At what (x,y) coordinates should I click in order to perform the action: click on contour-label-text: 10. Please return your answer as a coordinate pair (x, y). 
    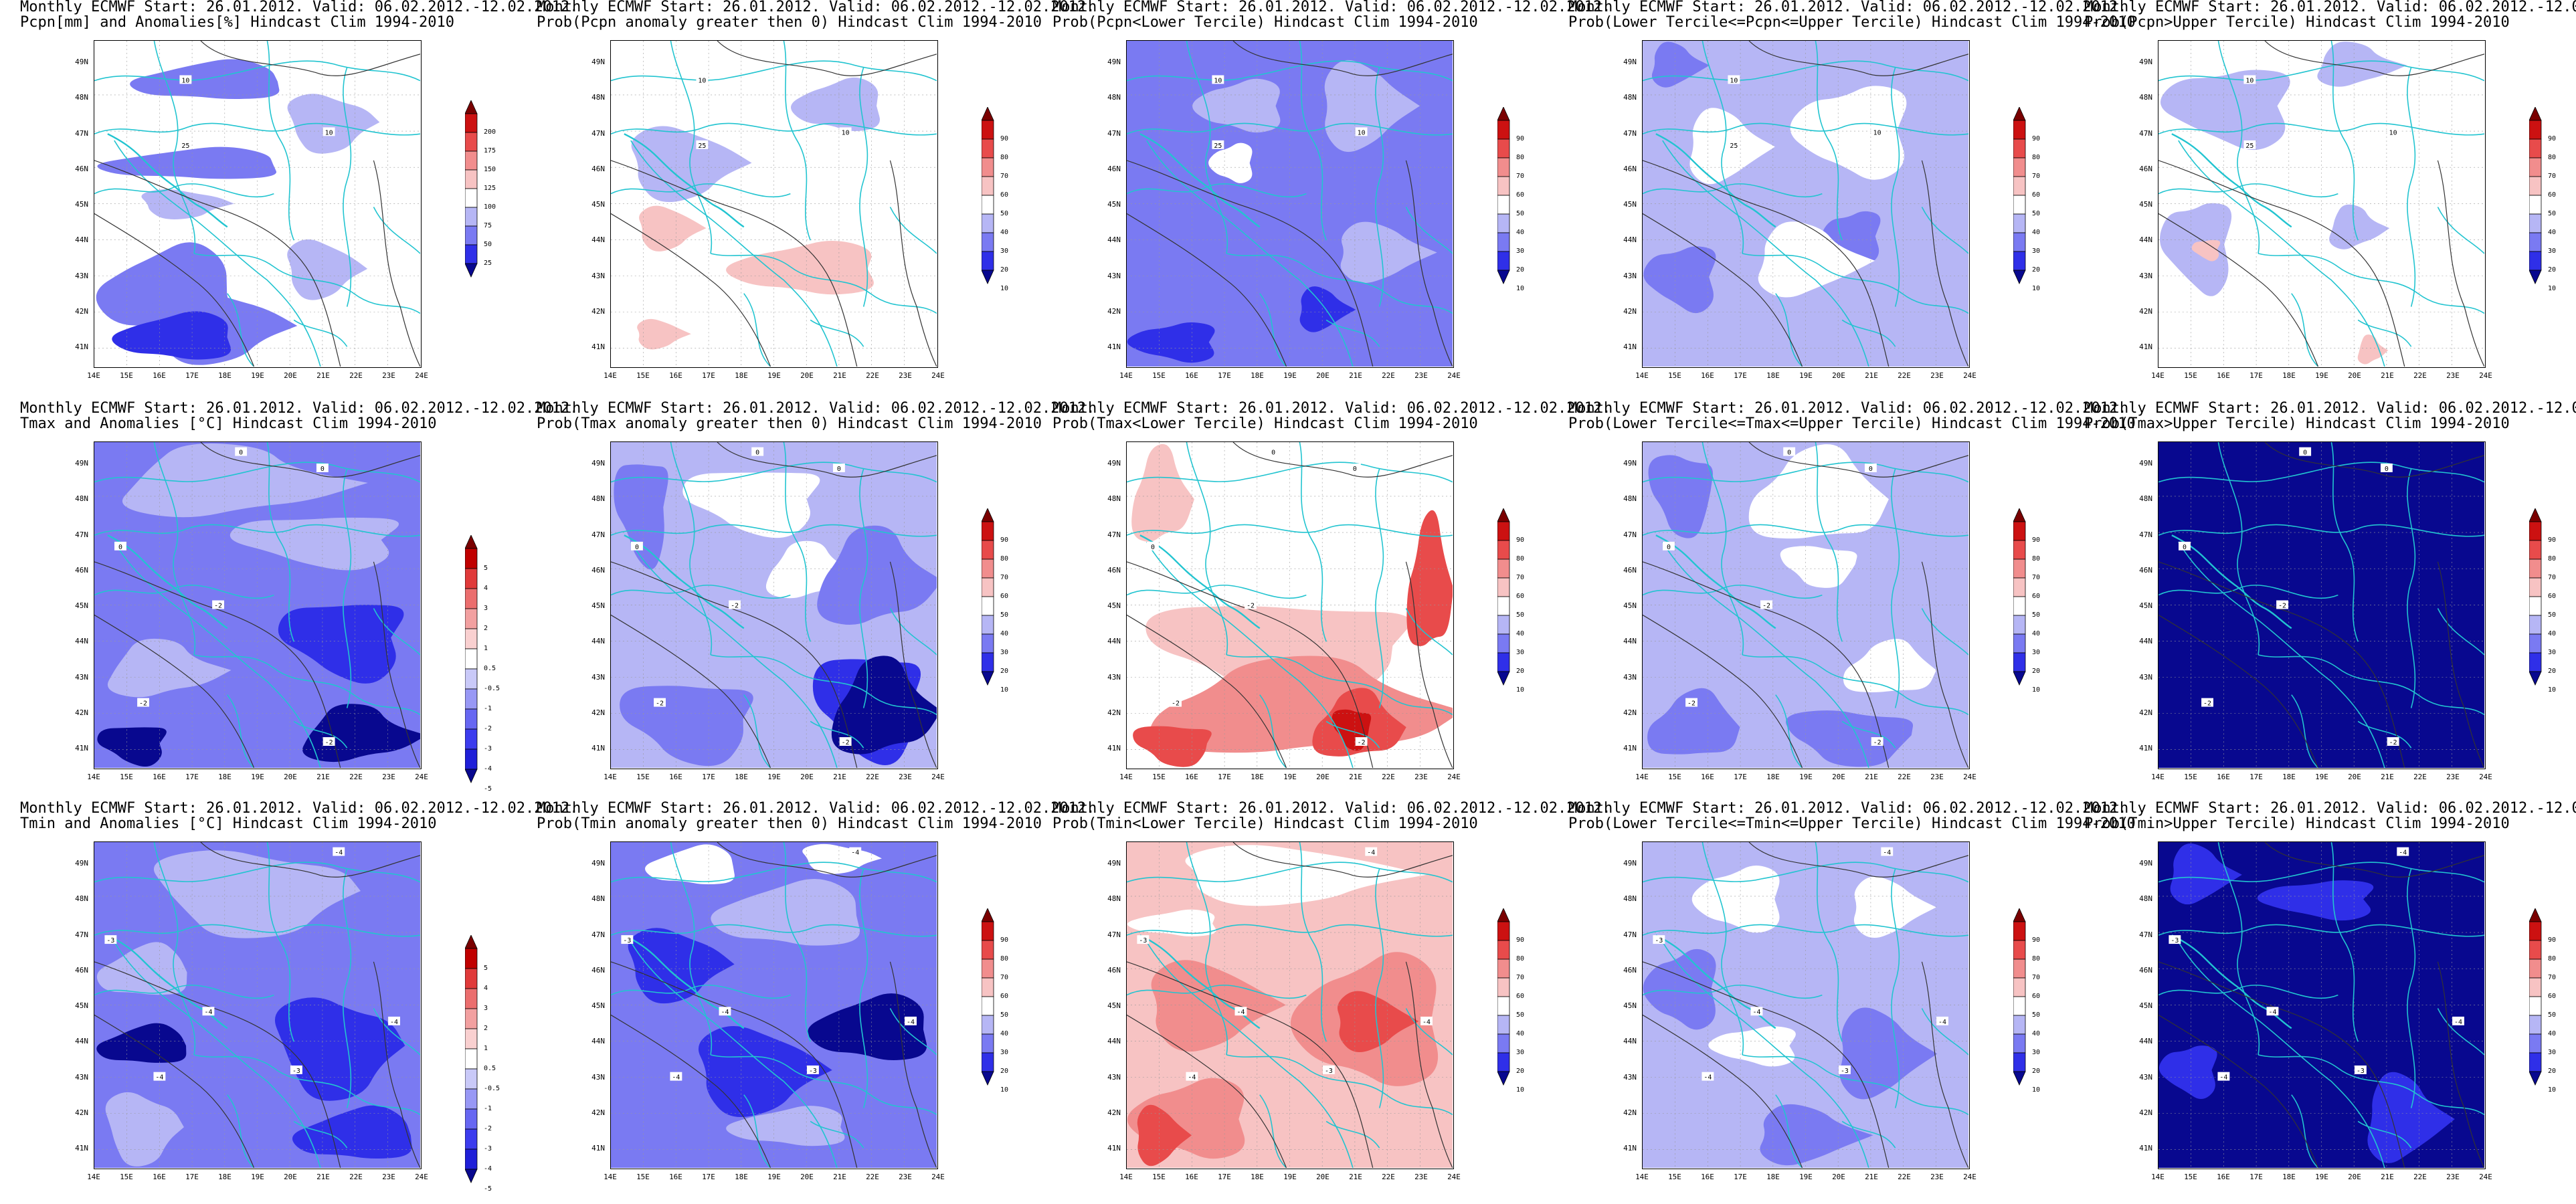
    Looking at the image, I should click on (1362, 132).